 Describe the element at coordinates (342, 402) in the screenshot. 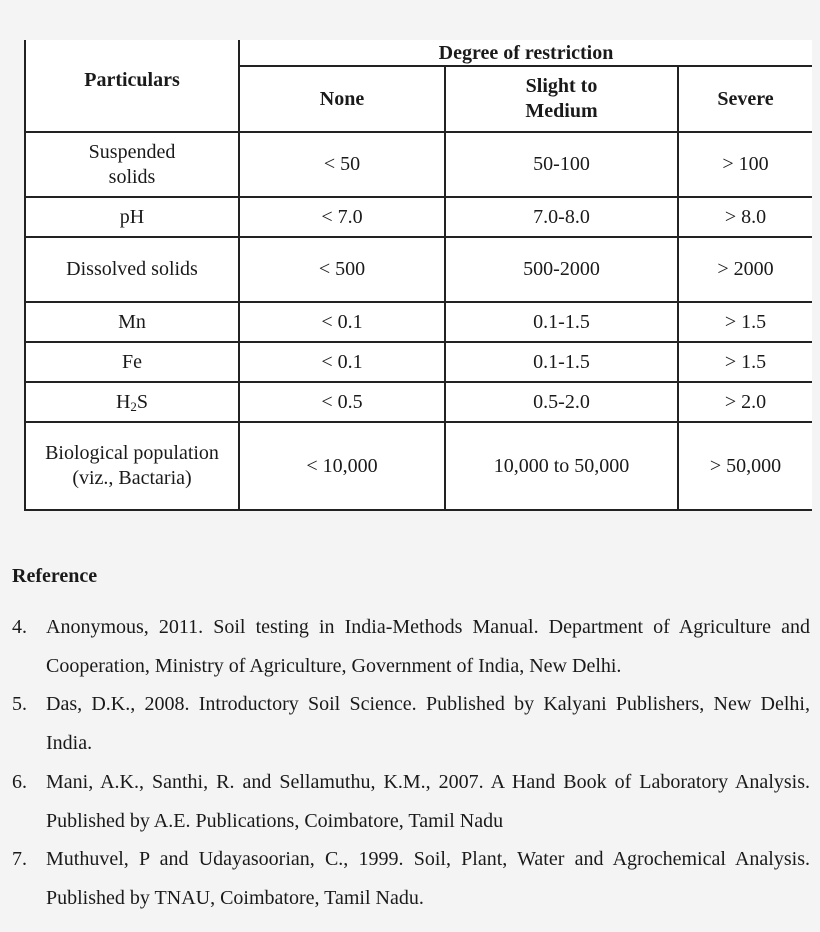

I see `cell-none: < 0.5` at that location.